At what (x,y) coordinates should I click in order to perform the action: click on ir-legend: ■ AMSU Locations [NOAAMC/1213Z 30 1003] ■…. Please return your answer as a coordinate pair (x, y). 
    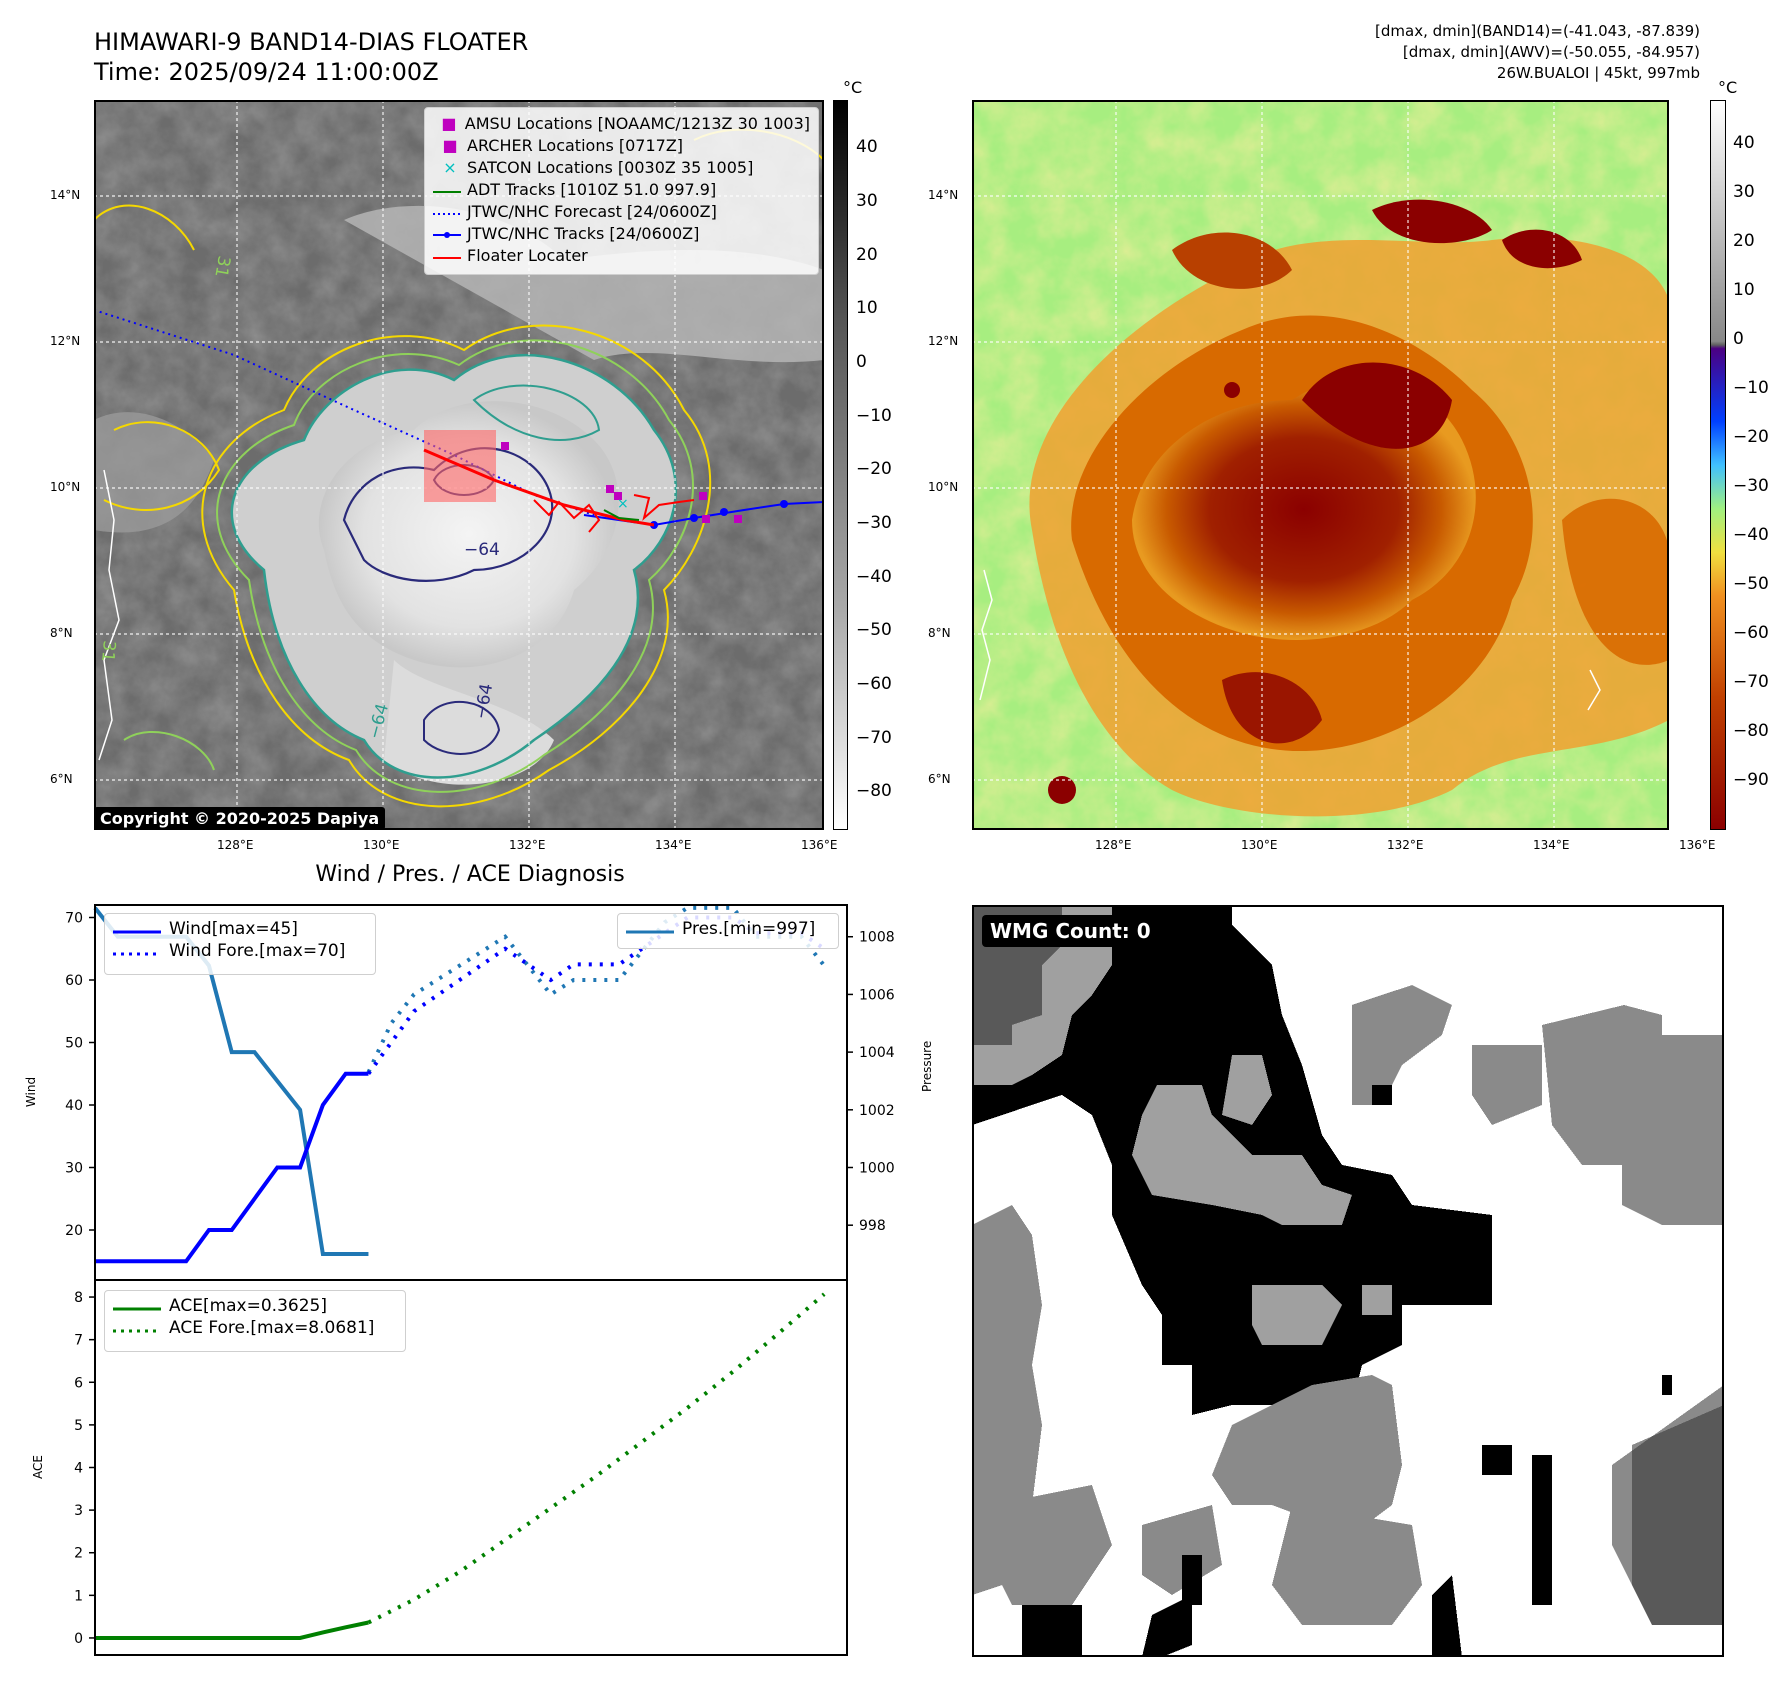
    Looking at the image, I should click on (621, 191).